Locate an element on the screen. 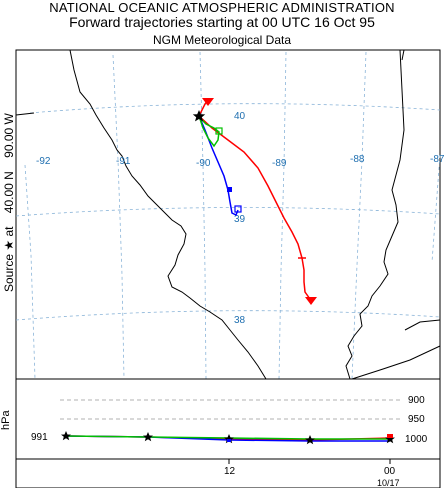 The height and width of the screenshot is (488, 444). trajectory-paths is located at coordinates (254, 199).